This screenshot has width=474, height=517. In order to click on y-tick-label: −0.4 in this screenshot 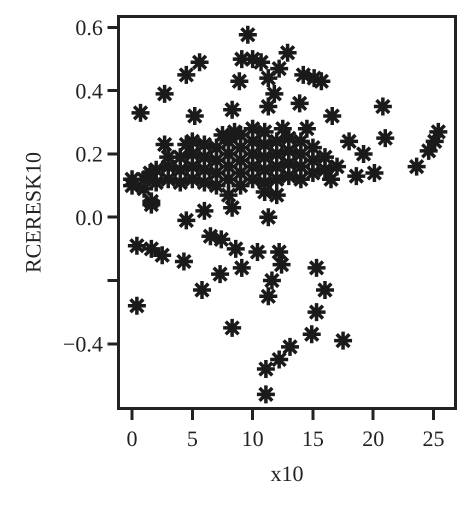, I will do `click(82, 343)`.